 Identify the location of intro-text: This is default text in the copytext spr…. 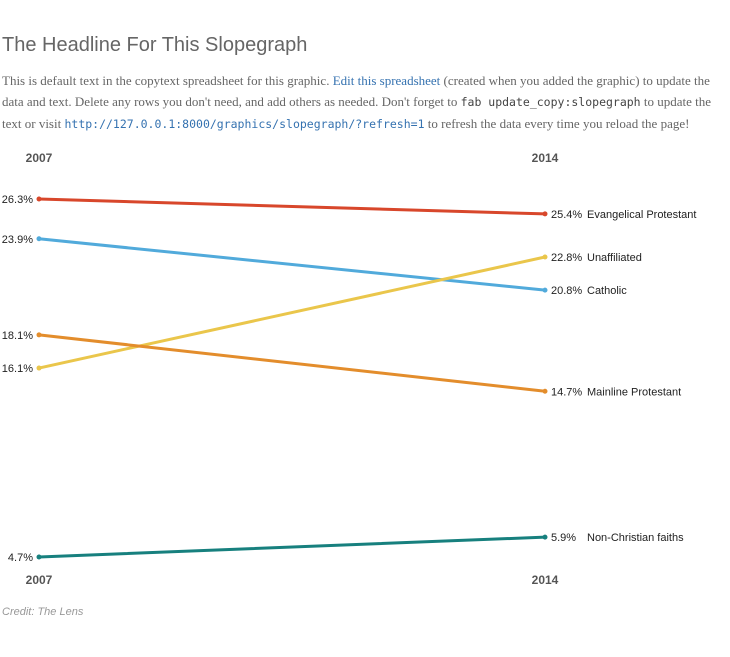
(364, 102).